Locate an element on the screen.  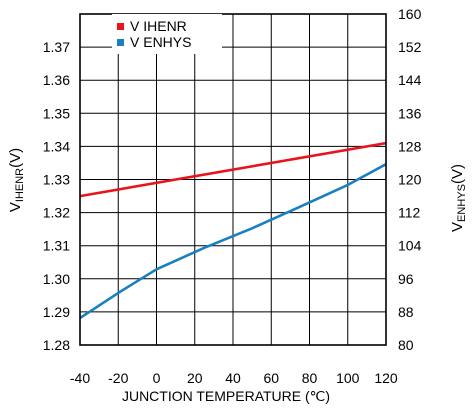
y-tick-label: 1.29 is located at coordinates (56, 312).